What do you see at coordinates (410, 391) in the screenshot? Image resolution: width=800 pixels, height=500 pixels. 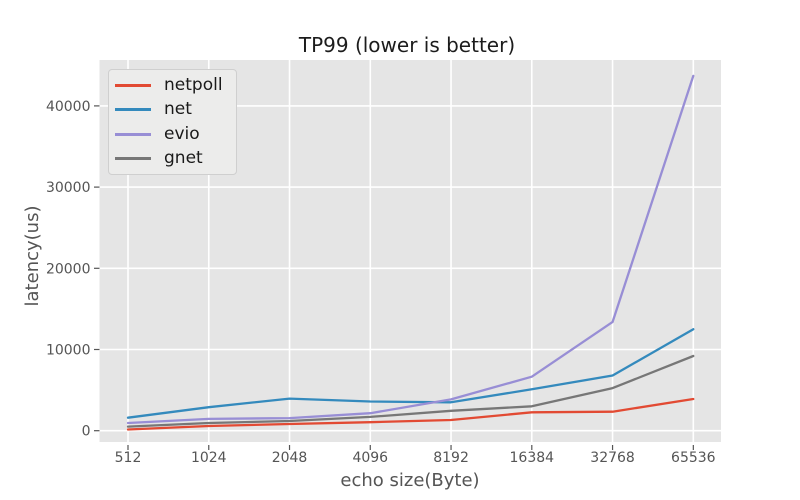 I see `series-line-gnet` at bounding box center [410, 391].